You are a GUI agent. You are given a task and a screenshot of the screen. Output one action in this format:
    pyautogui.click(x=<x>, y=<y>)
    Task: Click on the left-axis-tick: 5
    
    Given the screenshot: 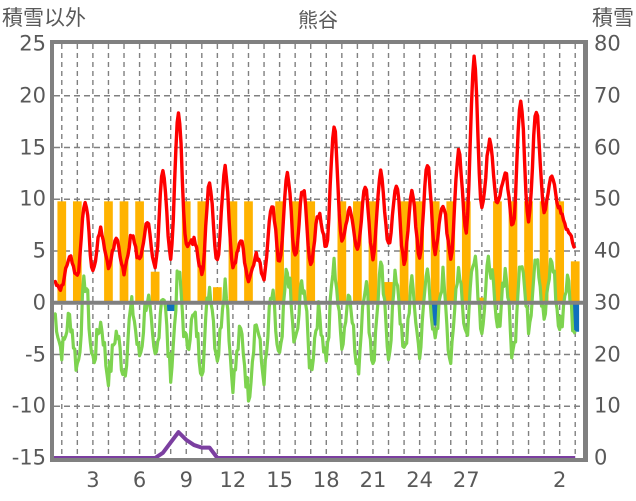 What is the action you would take?
    pyautogui.click(x=39, y=250)
    